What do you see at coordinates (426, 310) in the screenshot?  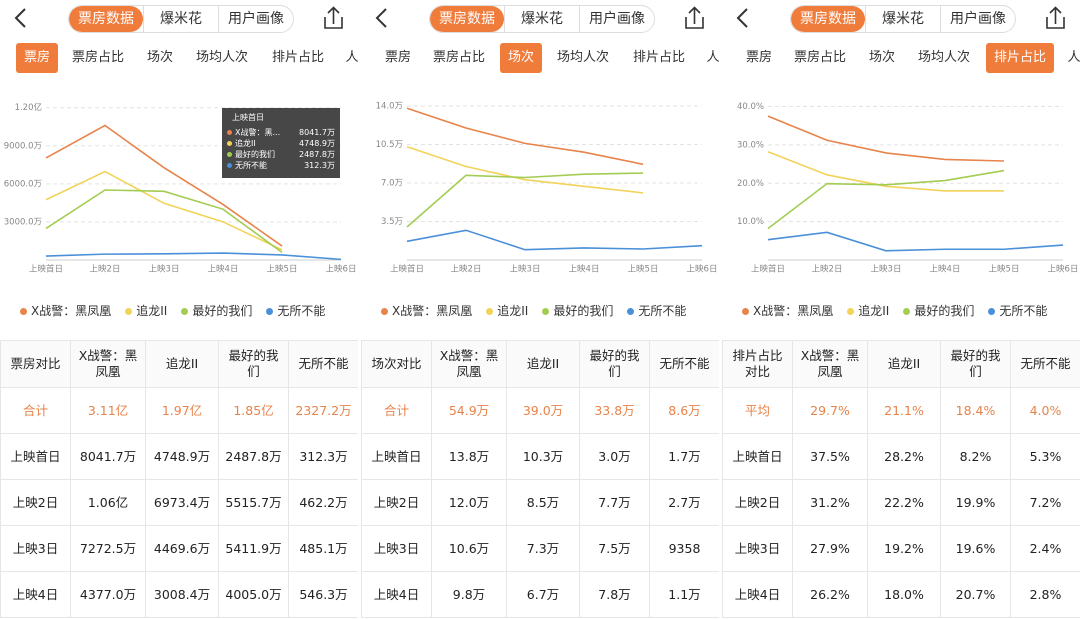 I see `legend-item: X战警：黑凤凰` at bounding box center [426, 310].